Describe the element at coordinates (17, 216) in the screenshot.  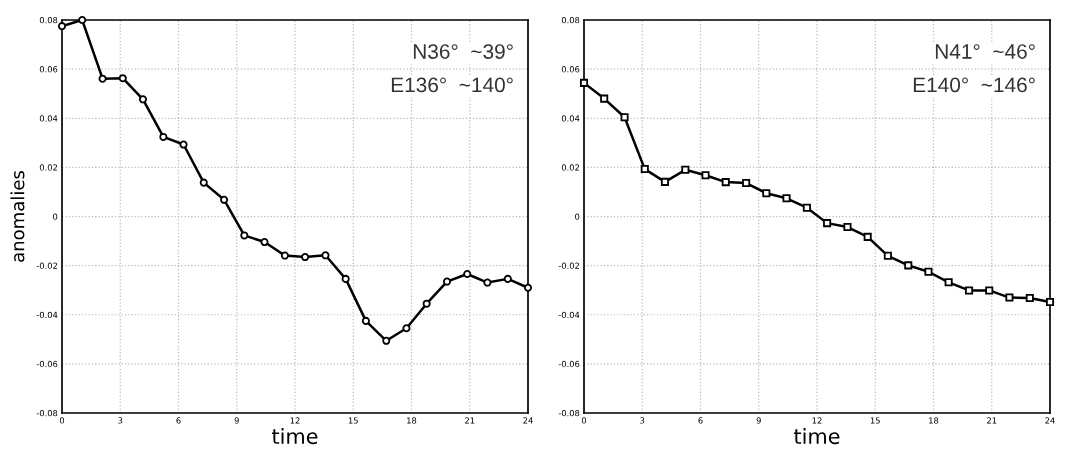
I see `y-axis-title: anomalies` at that location.